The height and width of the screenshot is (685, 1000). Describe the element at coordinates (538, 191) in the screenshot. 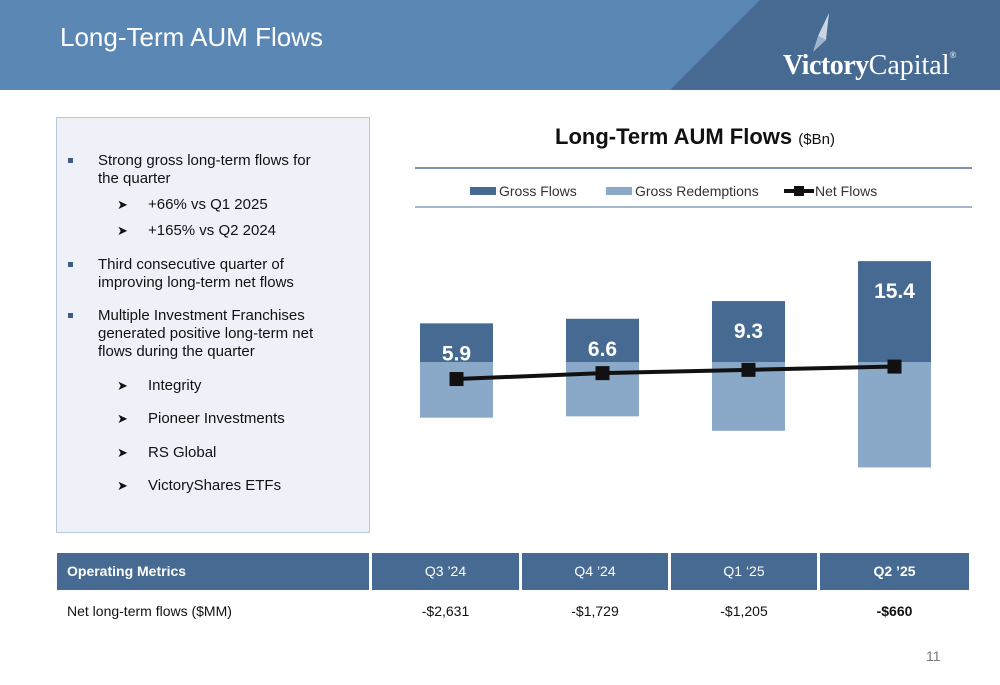

I see `legend-label-0: Gross Flows` at that location.